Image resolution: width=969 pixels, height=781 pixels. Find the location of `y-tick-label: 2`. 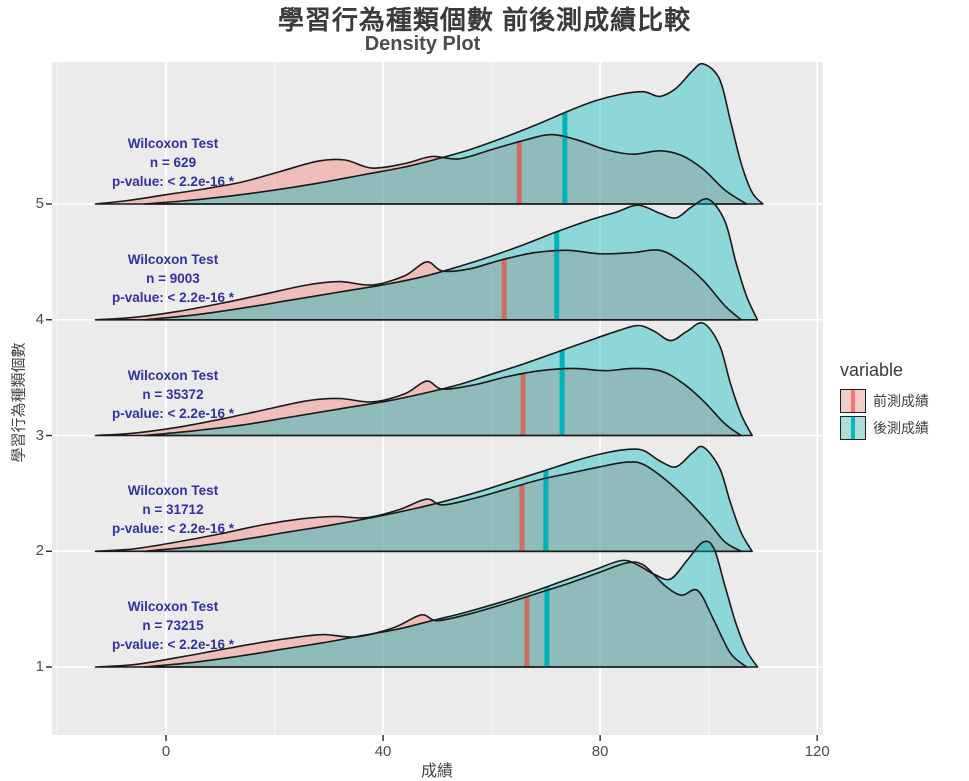

y-tick-label: 2 is located at coordinates (39, 551).